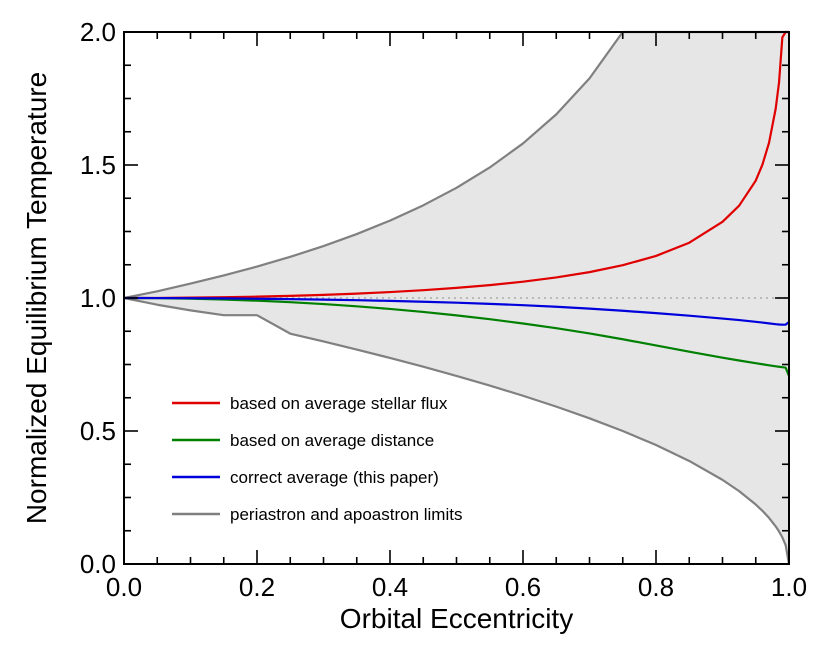  Describe the element at coordinates (98, 564) in the screenshot. I see `y-tick-label: 0.0` at that location.